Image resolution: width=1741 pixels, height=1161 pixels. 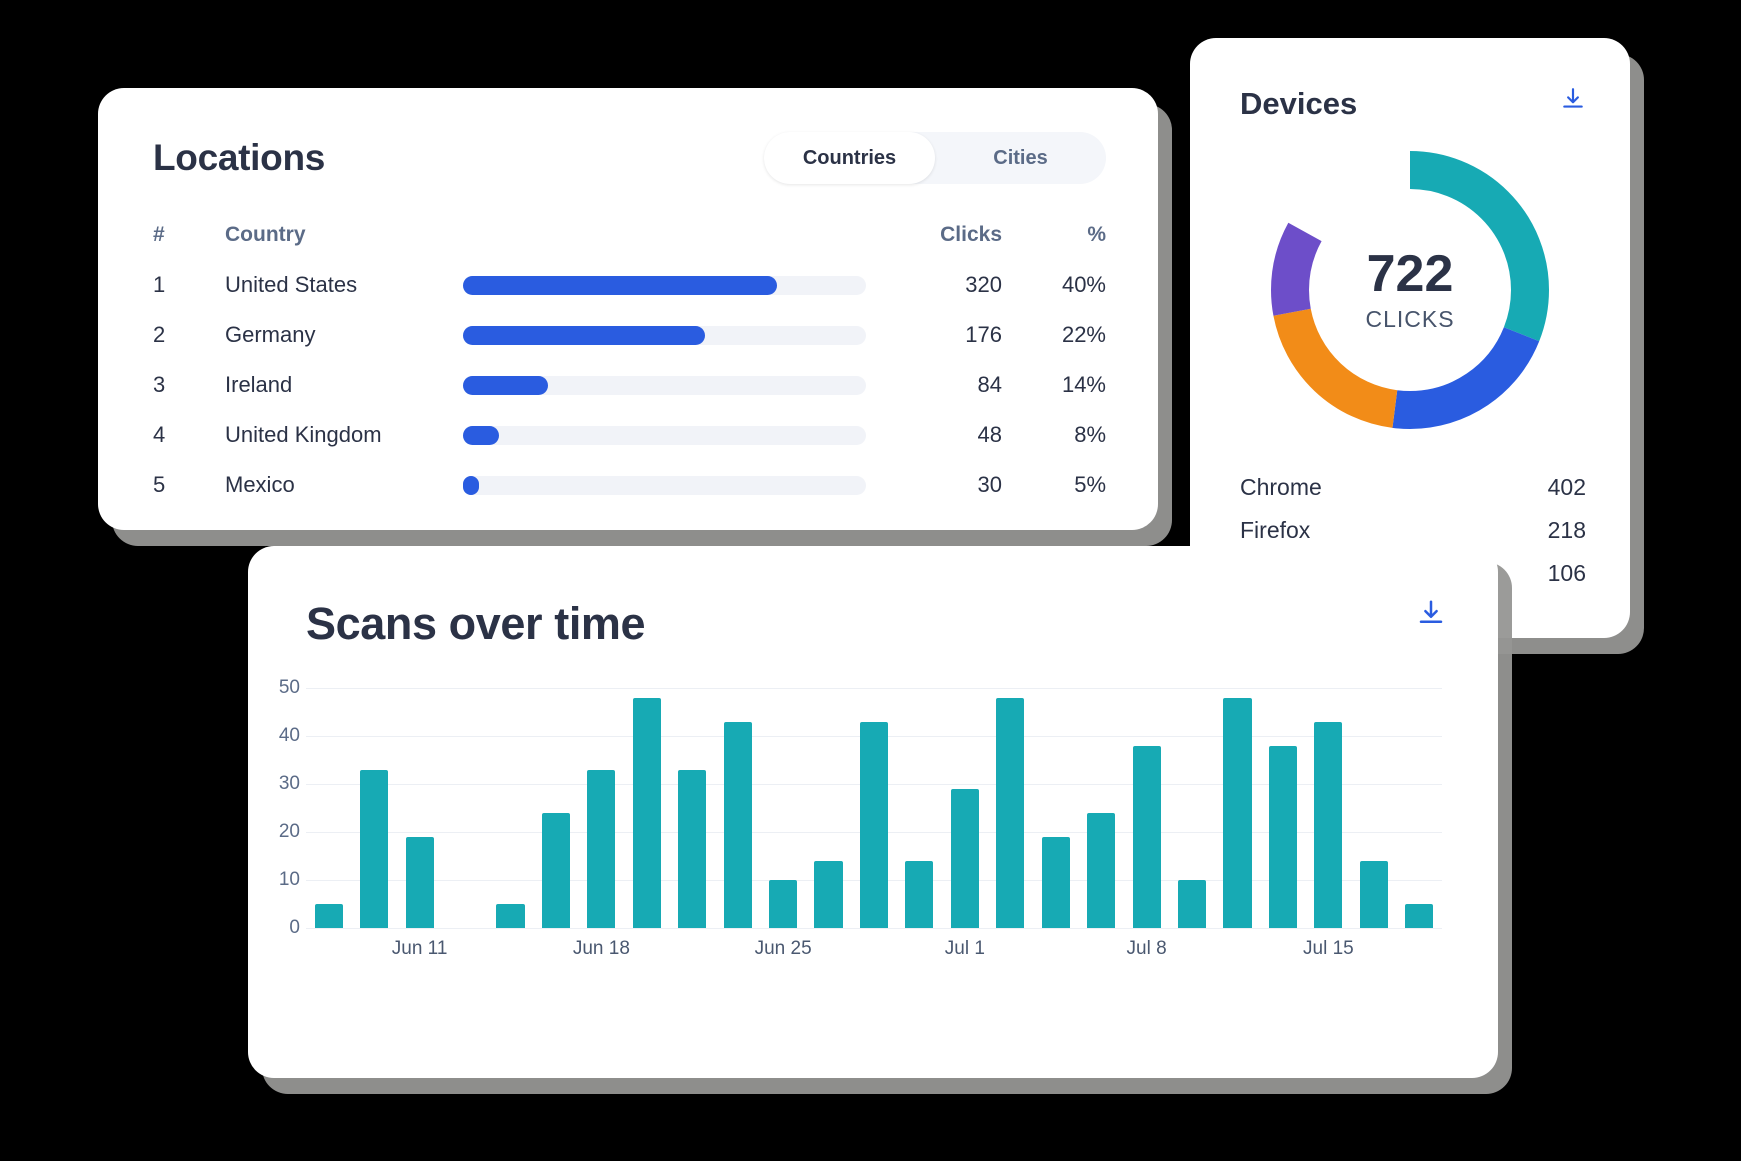 I want to click on cell-country: Germany, so click(x=270, y=334).